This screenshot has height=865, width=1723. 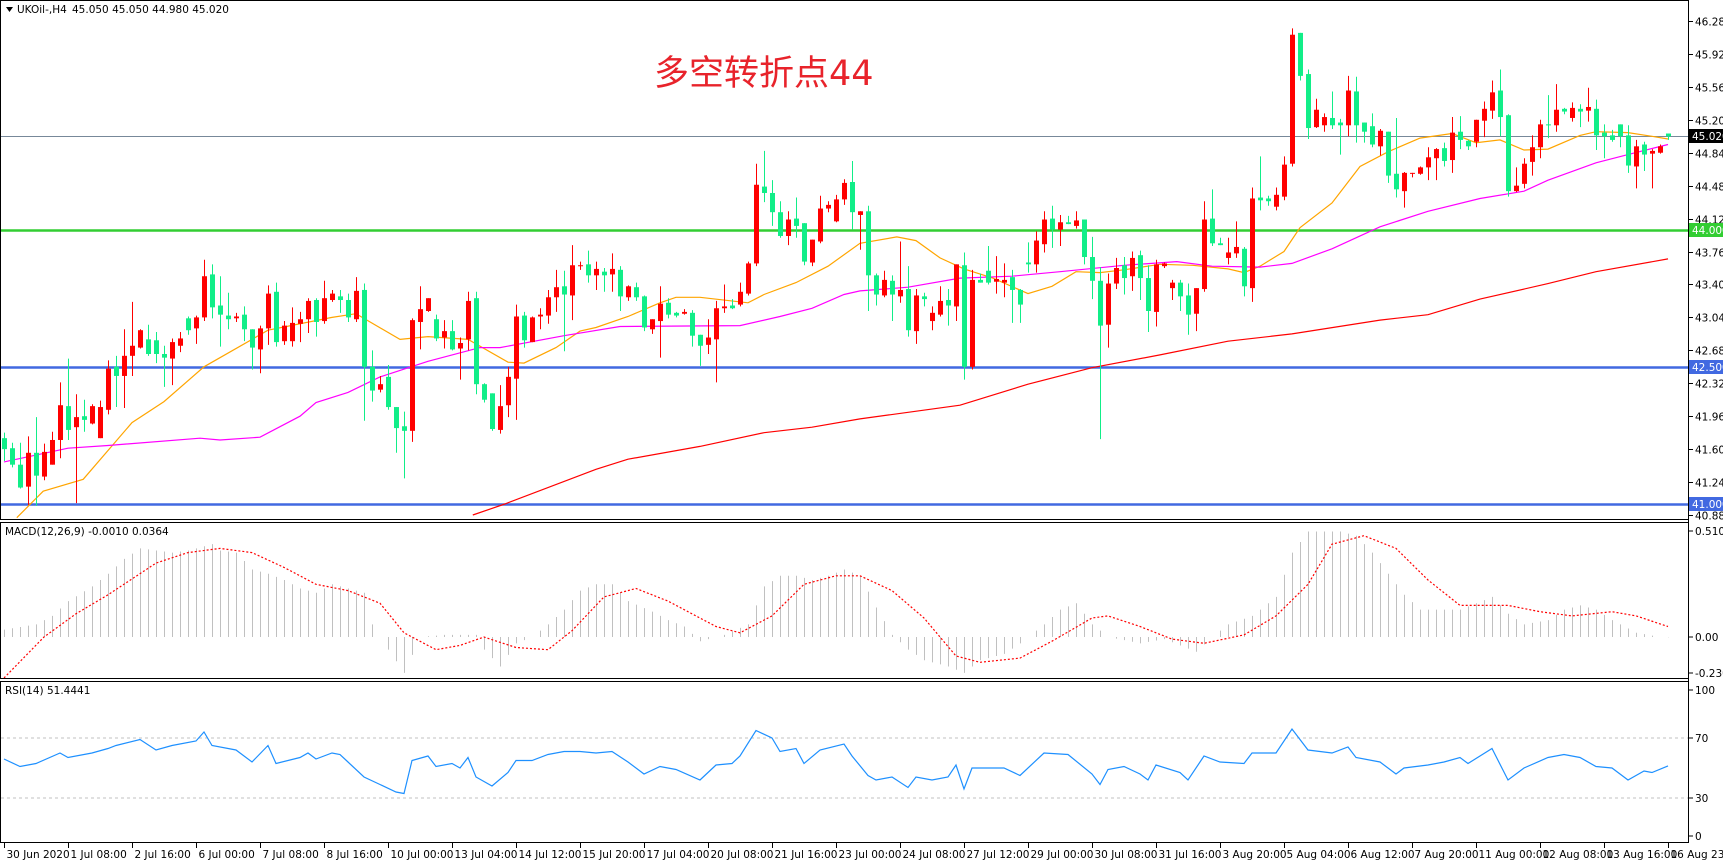 What do you see at coordinates (9, 9) in the screenshot?
I see `dropdown-triangle-icon` at bounding box center [9, 9].